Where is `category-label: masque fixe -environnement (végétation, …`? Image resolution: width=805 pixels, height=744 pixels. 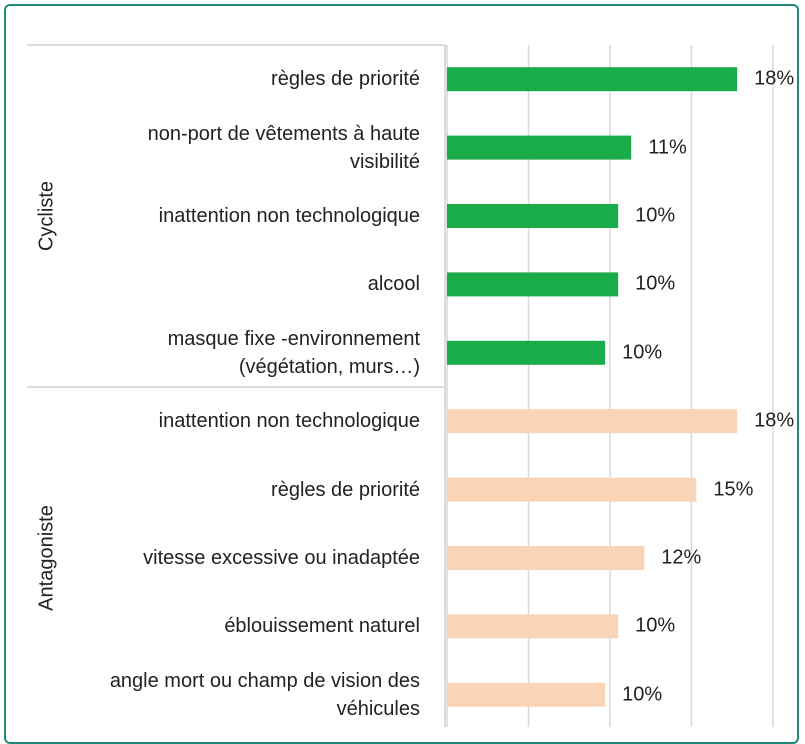
category-label: masque fixe -environnement (végétation, … is located at coordinates (293, 352).